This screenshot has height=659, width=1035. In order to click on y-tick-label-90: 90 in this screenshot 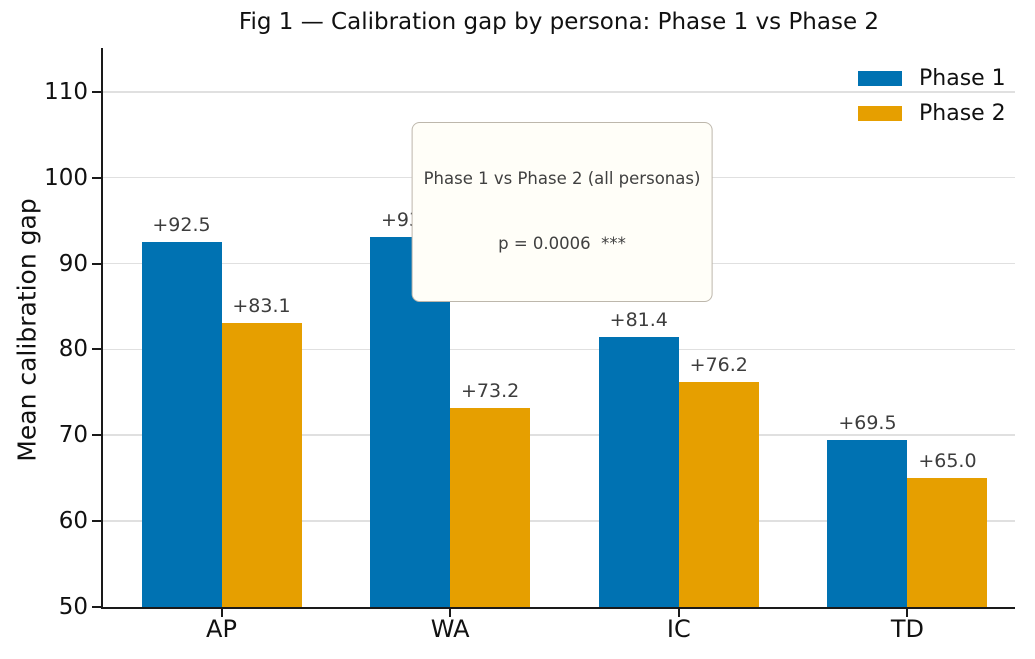, I will do `click(73, 263)`.